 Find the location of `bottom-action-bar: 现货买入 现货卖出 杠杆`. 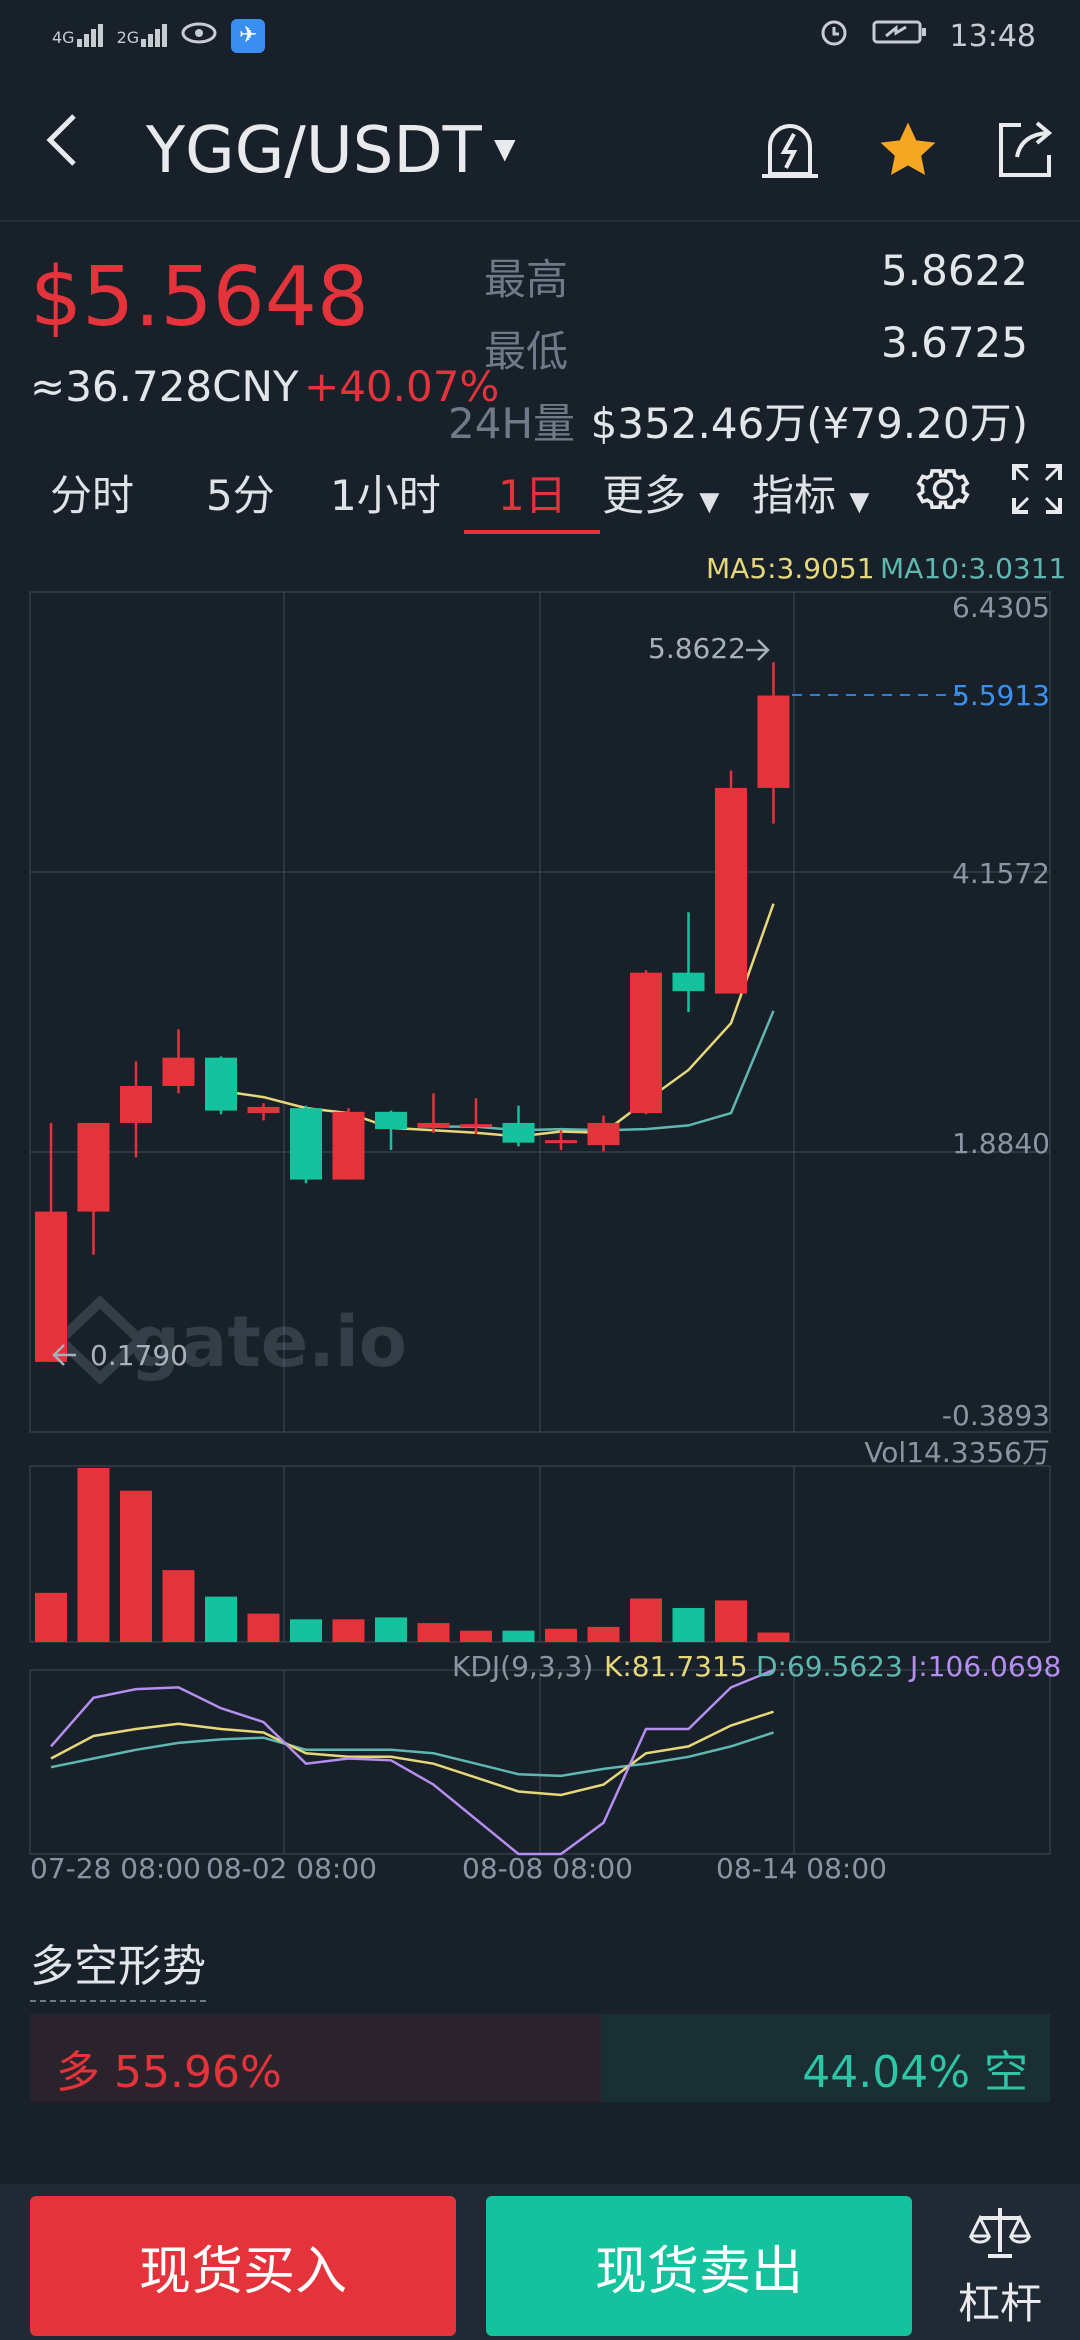

bottom-action-bar: 现货买入 现货卖出 杠杆 is located at coordinates (540, 2262).